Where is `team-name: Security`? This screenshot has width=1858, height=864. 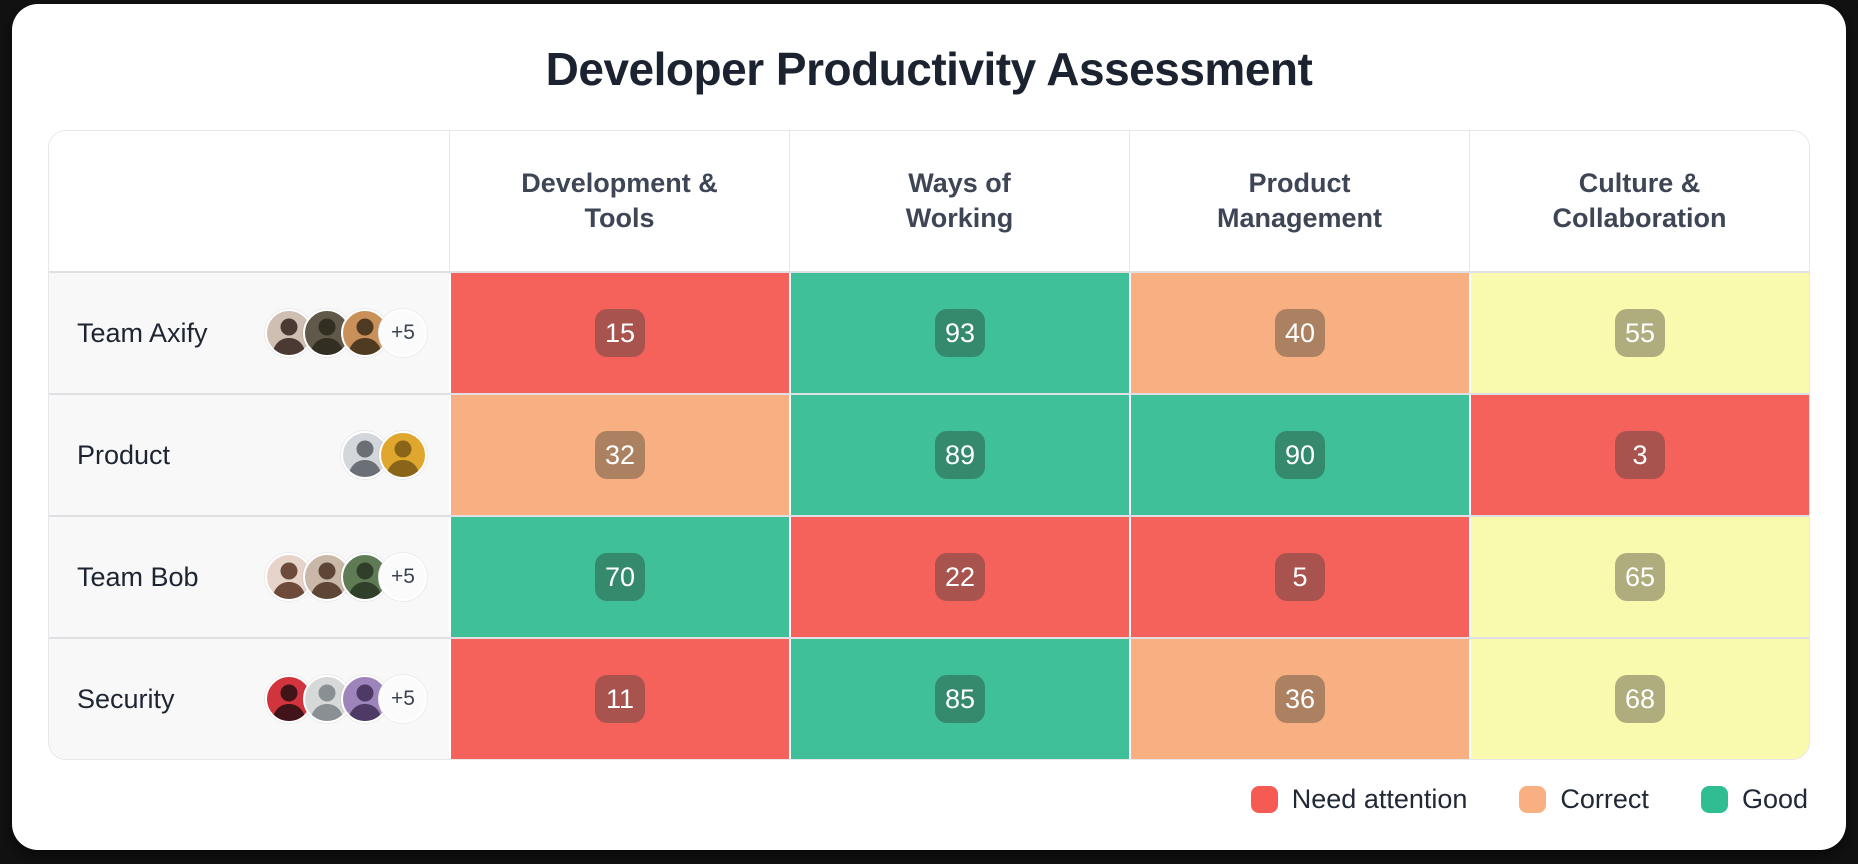 team-name: Security is located at coordinates (126, 698).